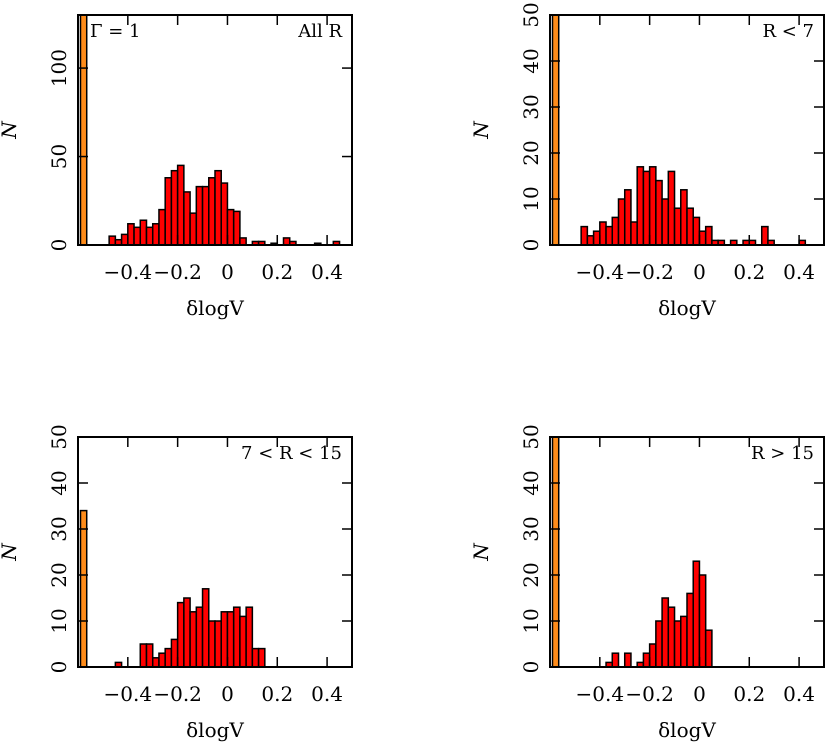 The image size is (830, 750). I want to click on y-tick-label: 100, so click(59, 68).